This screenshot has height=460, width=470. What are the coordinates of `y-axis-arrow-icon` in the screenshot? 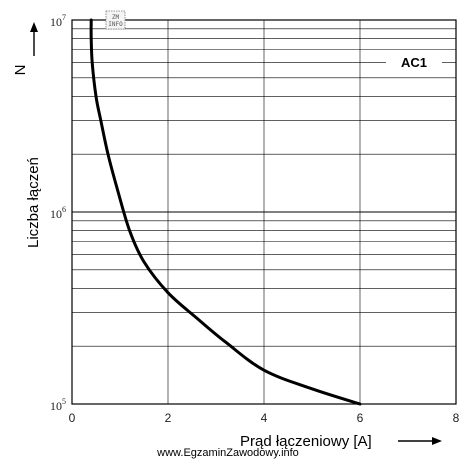 It's located at (34, 39).